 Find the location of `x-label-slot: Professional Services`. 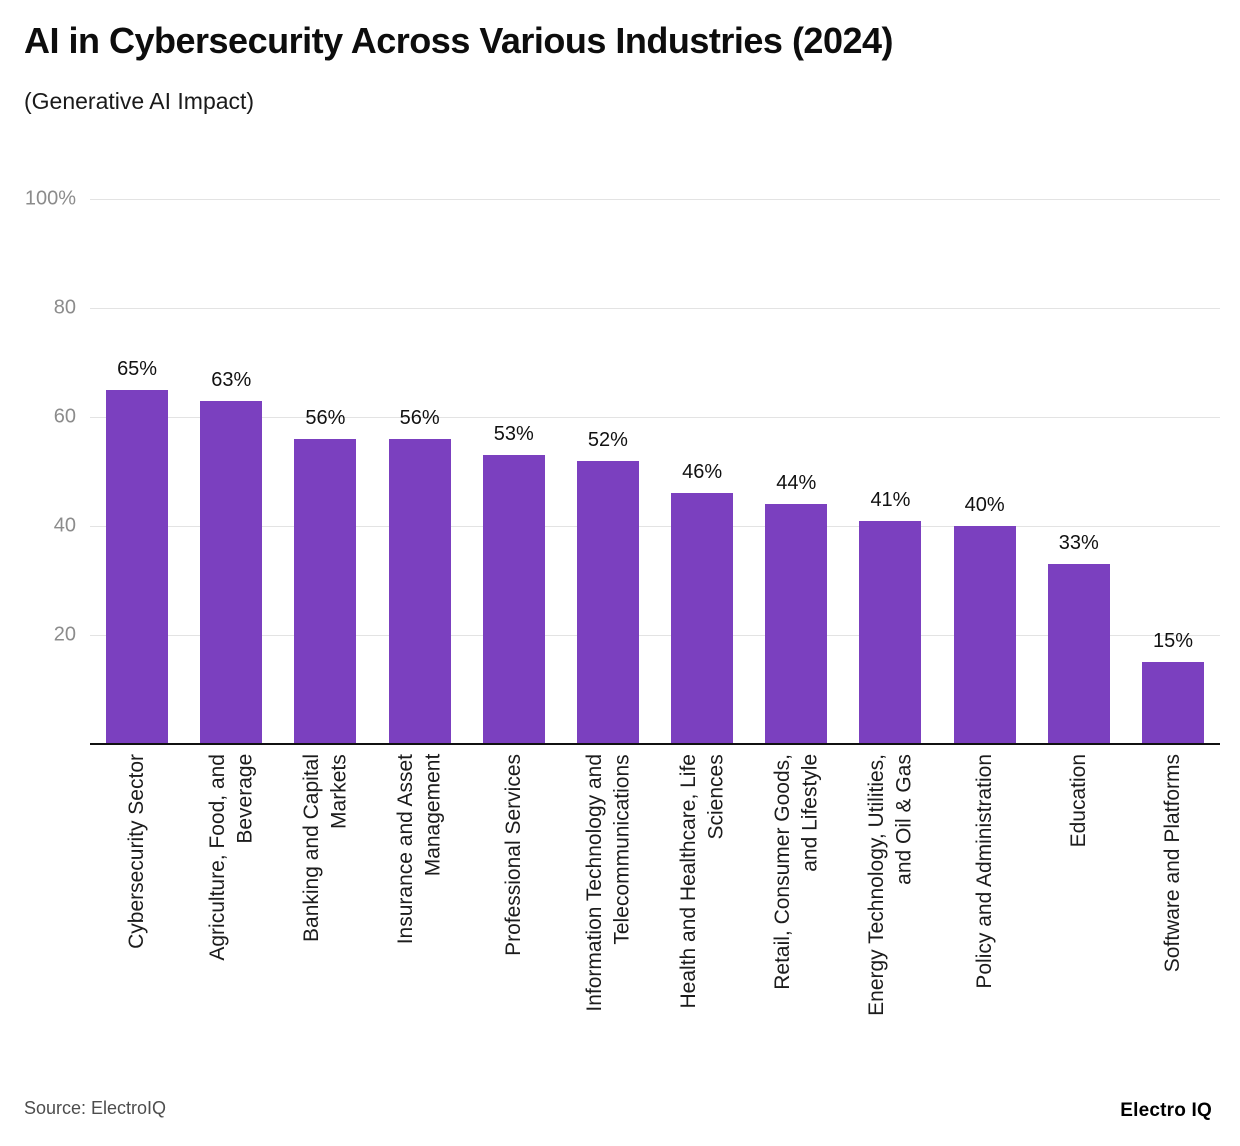

x-label-slot: Professional Services is located at coordinates (514, 855).